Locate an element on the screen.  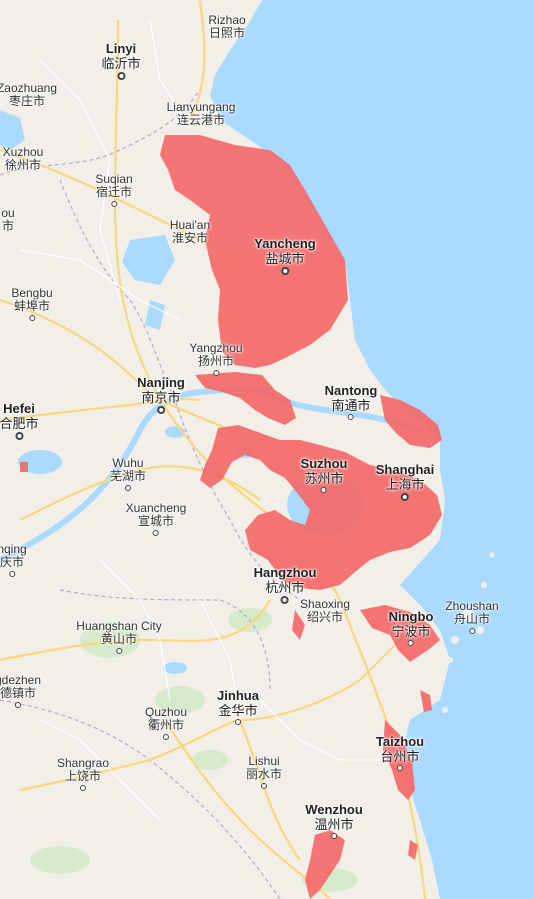
city-suqian: Suqian 宿迁市 is located at coordinates (114, 189).